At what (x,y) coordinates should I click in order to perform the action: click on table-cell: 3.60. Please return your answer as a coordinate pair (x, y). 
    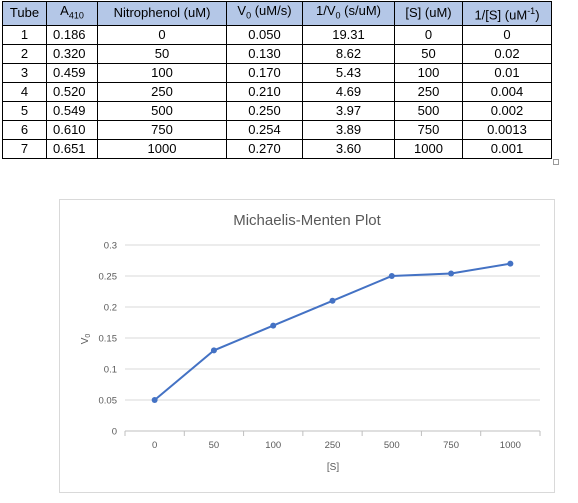
    Looking at the image, I should click on (348, 148).